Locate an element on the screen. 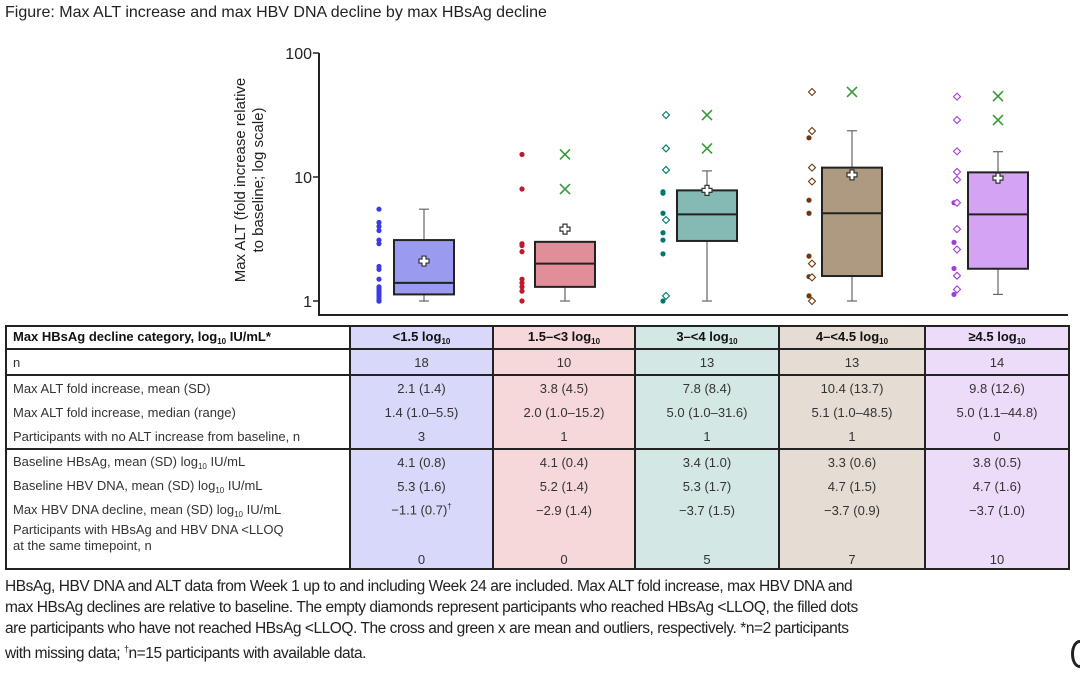 This screenshot has width=1080, height=673. row-label: Baseline HBsAg, mean (SD) log10 IU/mL is located at coordinates (178, 461).